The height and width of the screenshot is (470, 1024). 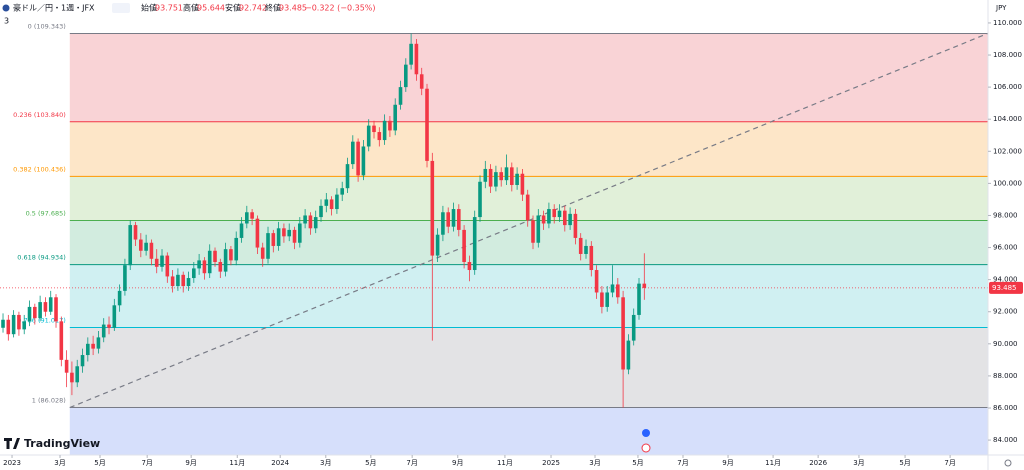 What do you see at coordinates (39, 115) in the screenshot?
I see `fib-label: 0.236 (103.840)` at bounding box center [39, 115].